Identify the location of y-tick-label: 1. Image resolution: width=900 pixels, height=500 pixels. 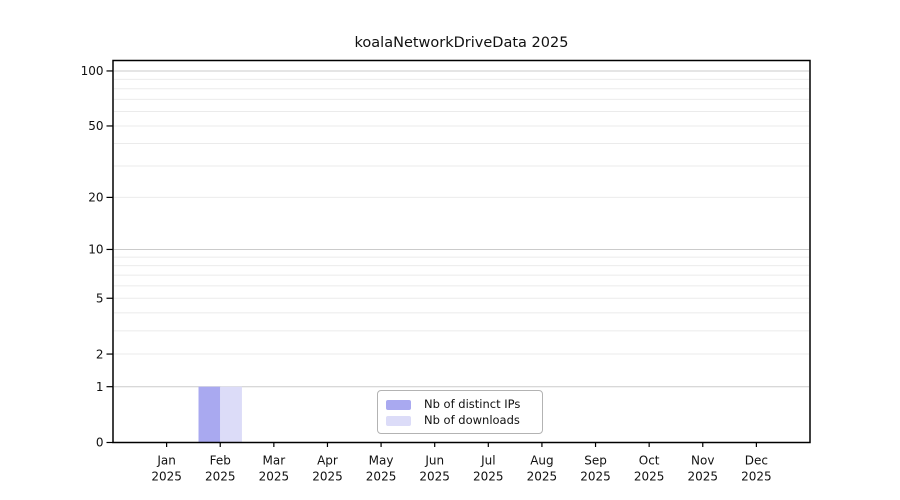
(100, 387).